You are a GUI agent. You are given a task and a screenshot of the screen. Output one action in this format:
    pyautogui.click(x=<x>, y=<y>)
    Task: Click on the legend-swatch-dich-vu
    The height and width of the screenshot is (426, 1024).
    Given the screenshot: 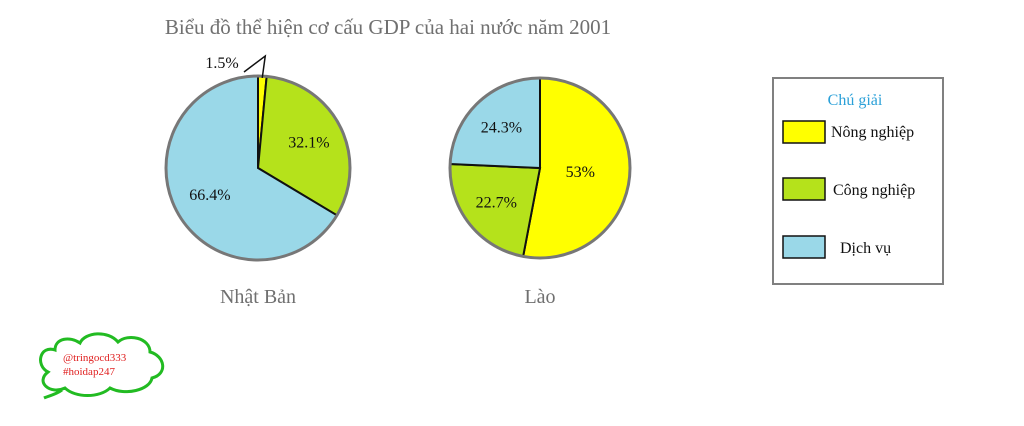 What is the action you would take?
    pyautogui.click(x=804, y=247)
    